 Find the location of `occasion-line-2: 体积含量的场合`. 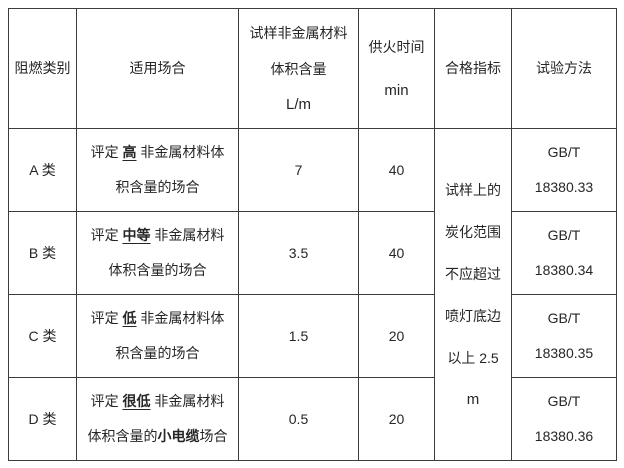

occasion-line-2: 体积含量的场合 is located at coordinates (157, 270).